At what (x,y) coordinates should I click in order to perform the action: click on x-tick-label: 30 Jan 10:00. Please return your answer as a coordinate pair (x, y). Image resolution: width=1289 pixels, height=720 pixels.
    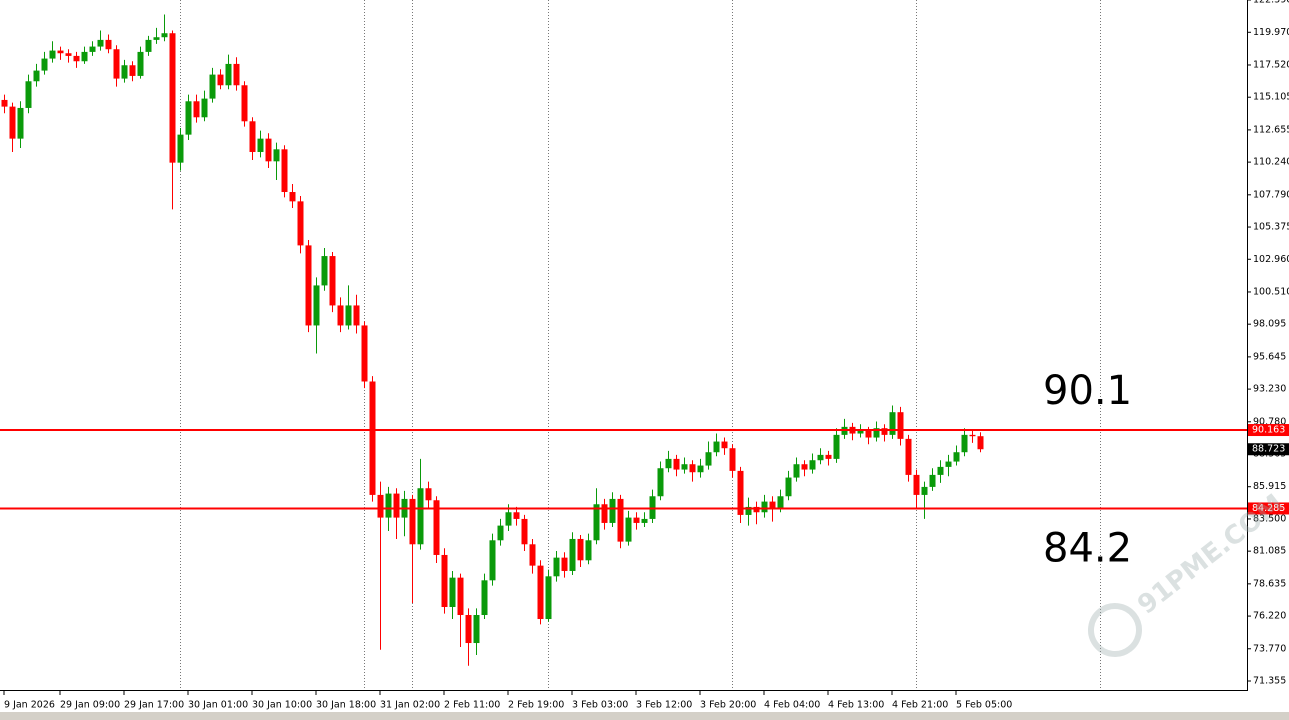
    Looking at the image, I should click on (282, 705).